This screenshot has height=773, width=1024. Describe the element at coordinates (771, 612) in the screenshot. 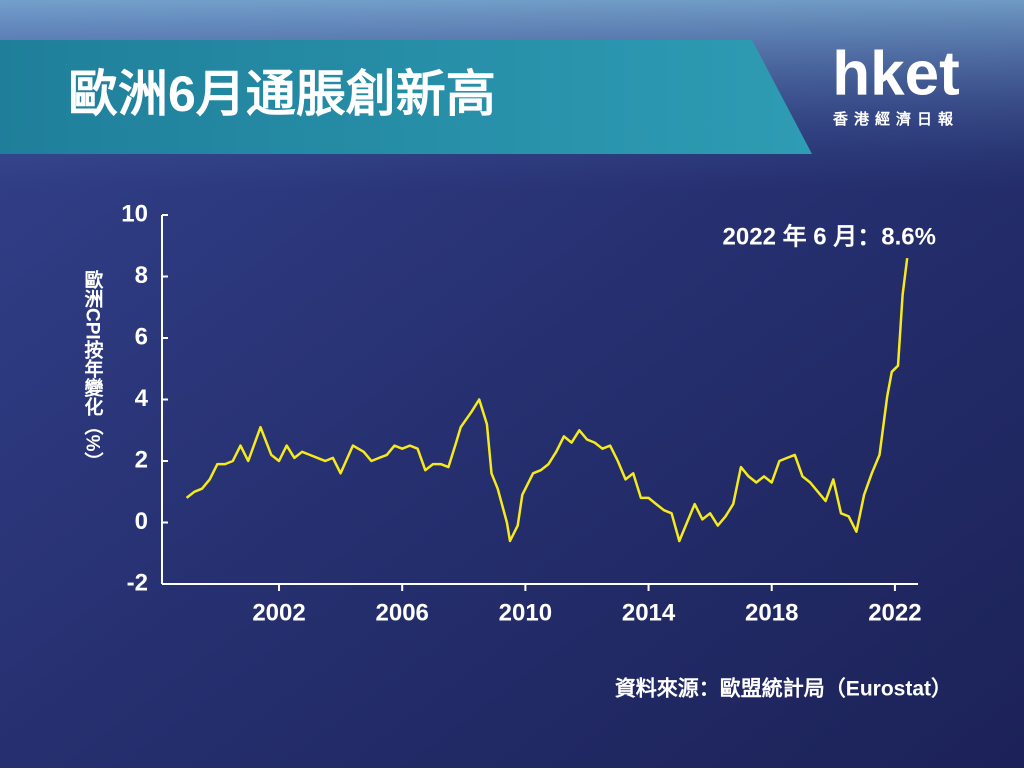

I see `x-tick-label: 2018` at that location.